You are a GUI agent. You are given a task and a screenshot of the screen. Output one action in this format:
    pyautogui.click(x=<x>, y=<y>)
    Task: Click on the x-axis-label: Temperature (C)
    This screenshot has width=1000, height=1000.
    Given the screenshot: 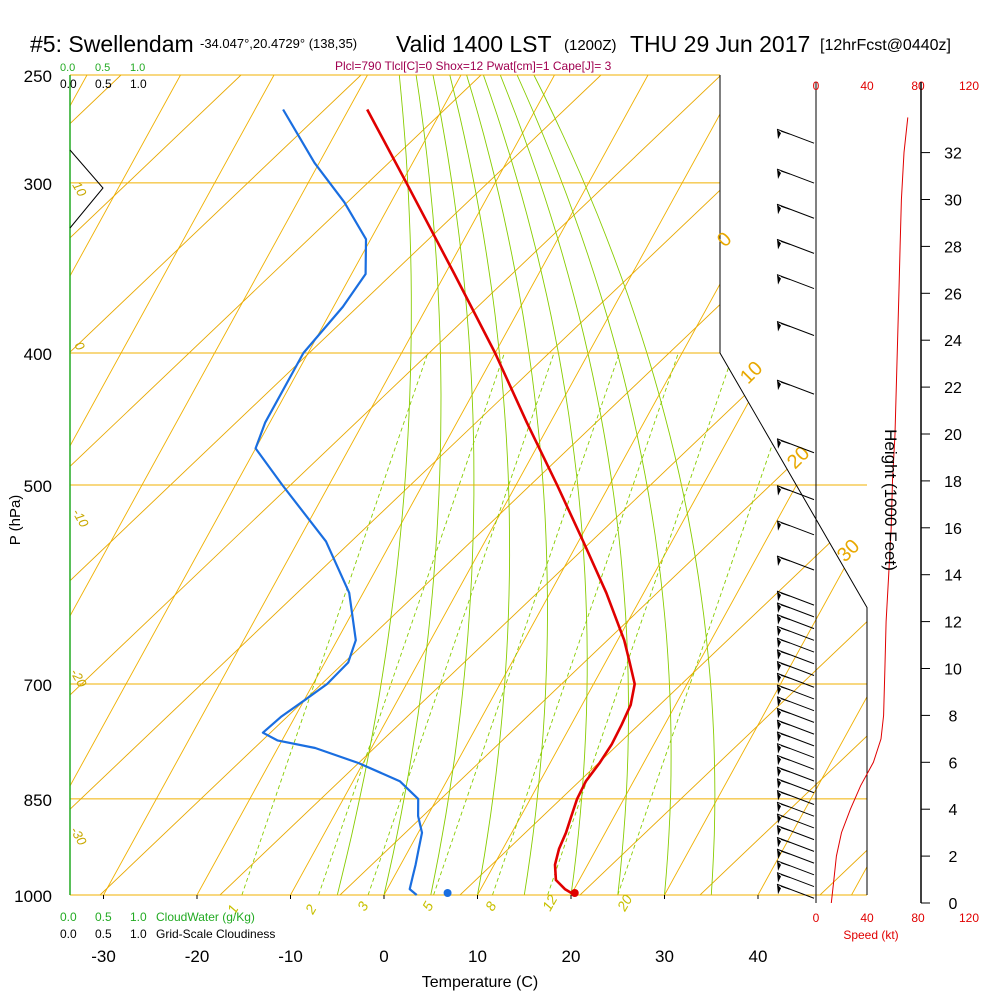 What is the action you would take?
    pyautogui.click(x=480, y=982)
    